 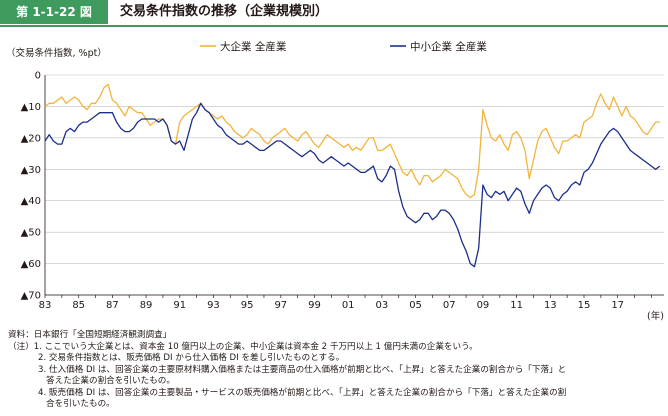 What do you see at coordinates (247, 305) in the screenshot?
I see `x-tick-label: 95` at bounding box center [247, 305].